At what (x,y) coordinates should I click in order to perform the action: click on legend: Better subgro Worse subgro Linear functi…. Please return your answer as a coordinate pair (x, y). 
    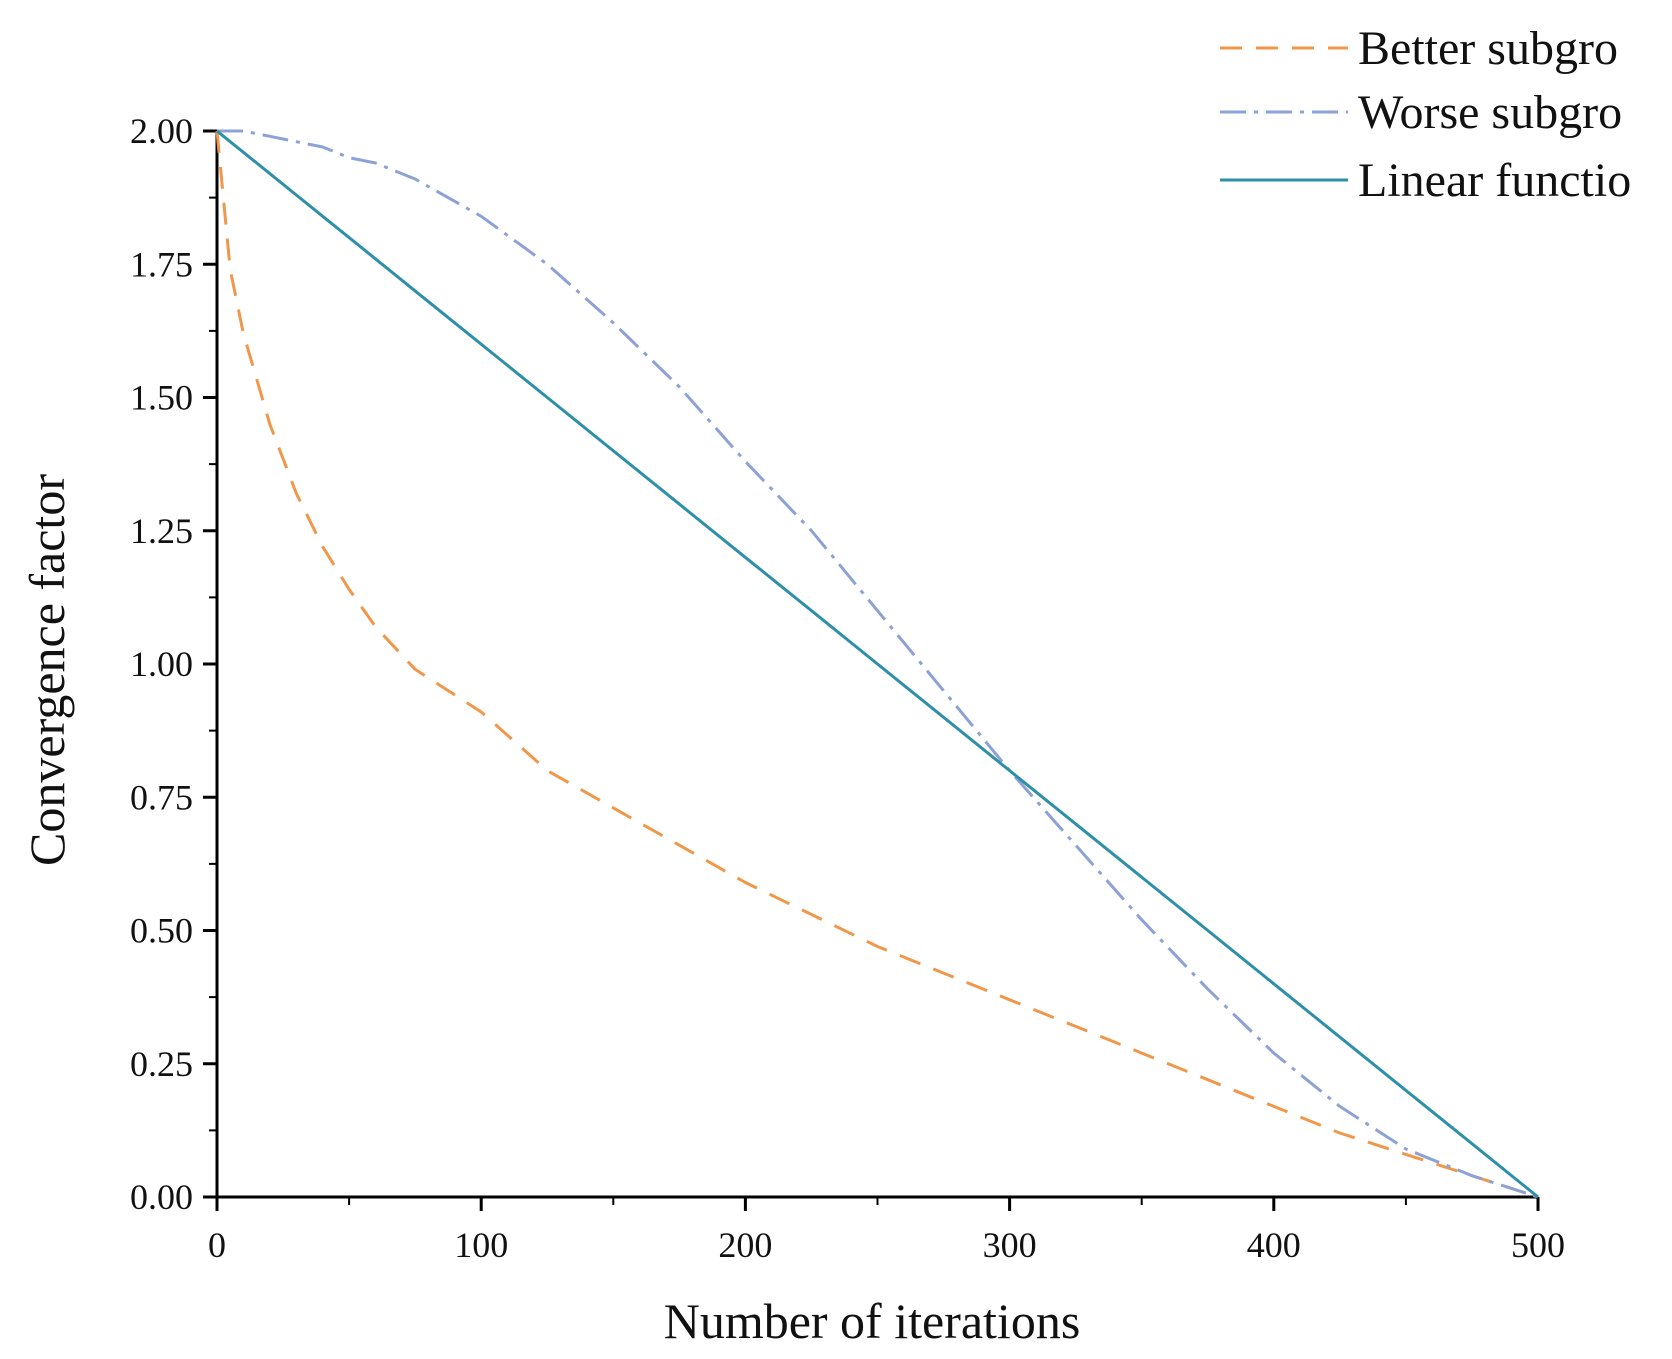
    Looking at the image, I should click on (1425, 114).